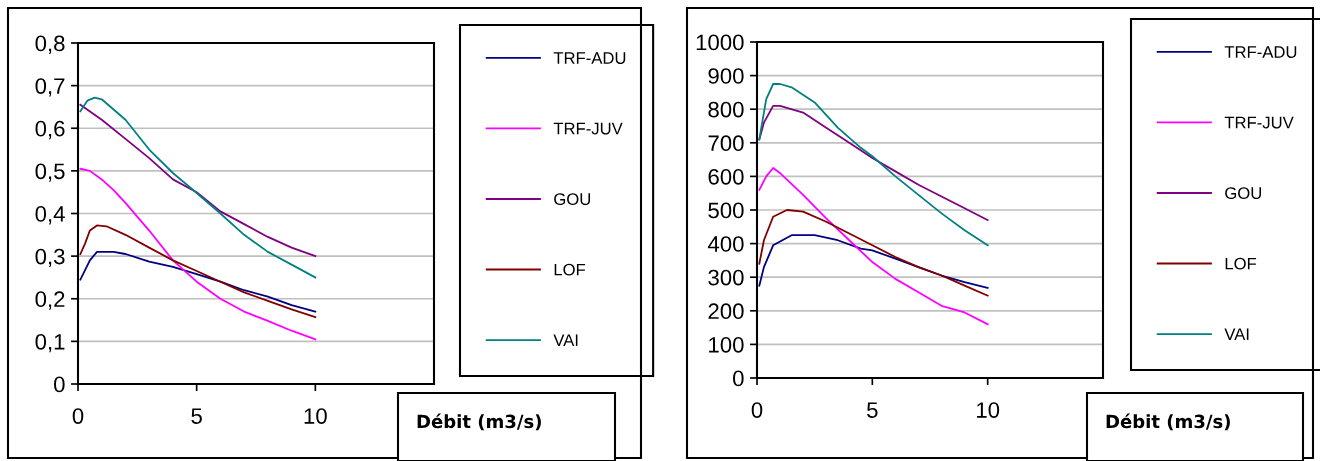 The width and height of the screenshot is (1320, 461). What do you see at coordinates (726, 176) in the screenshot?
I see `y-tick-label: 600` at bounding box center [726, 176].